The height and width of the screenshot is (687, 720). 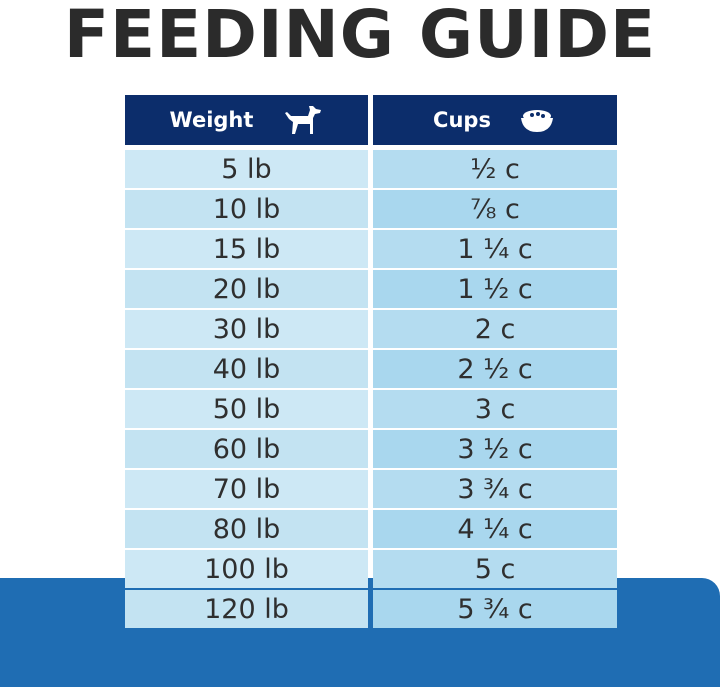 What do you see at coordinates (246, 529) in the screenshot?
I see `table-cell: 80 lb` at bounding box center [246, 529].